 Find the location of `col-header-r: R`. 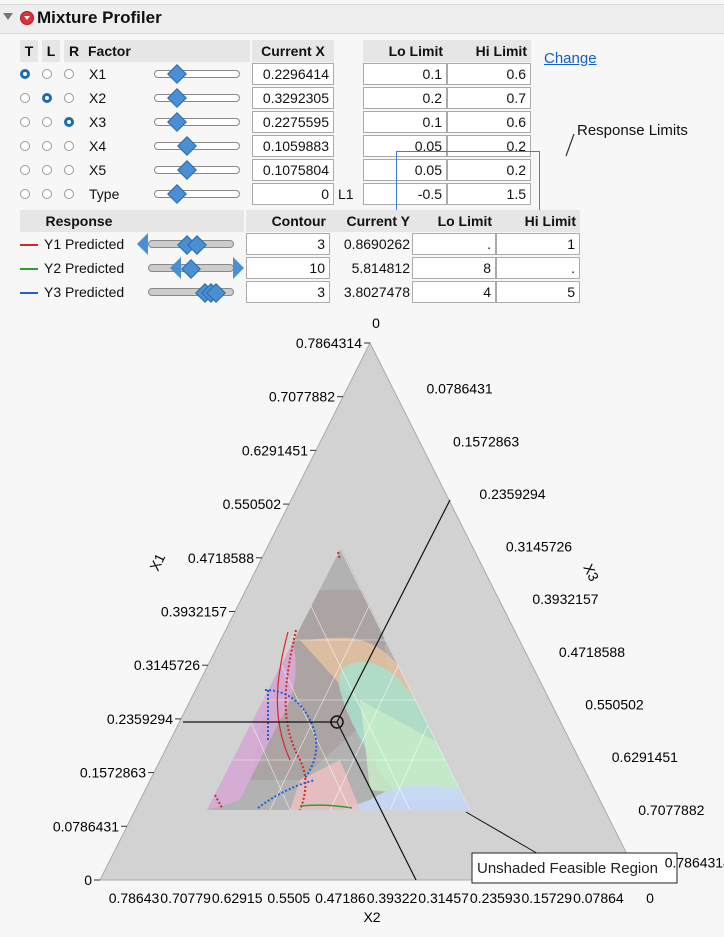

col-header-r: R is located at coordinates (74, 51).